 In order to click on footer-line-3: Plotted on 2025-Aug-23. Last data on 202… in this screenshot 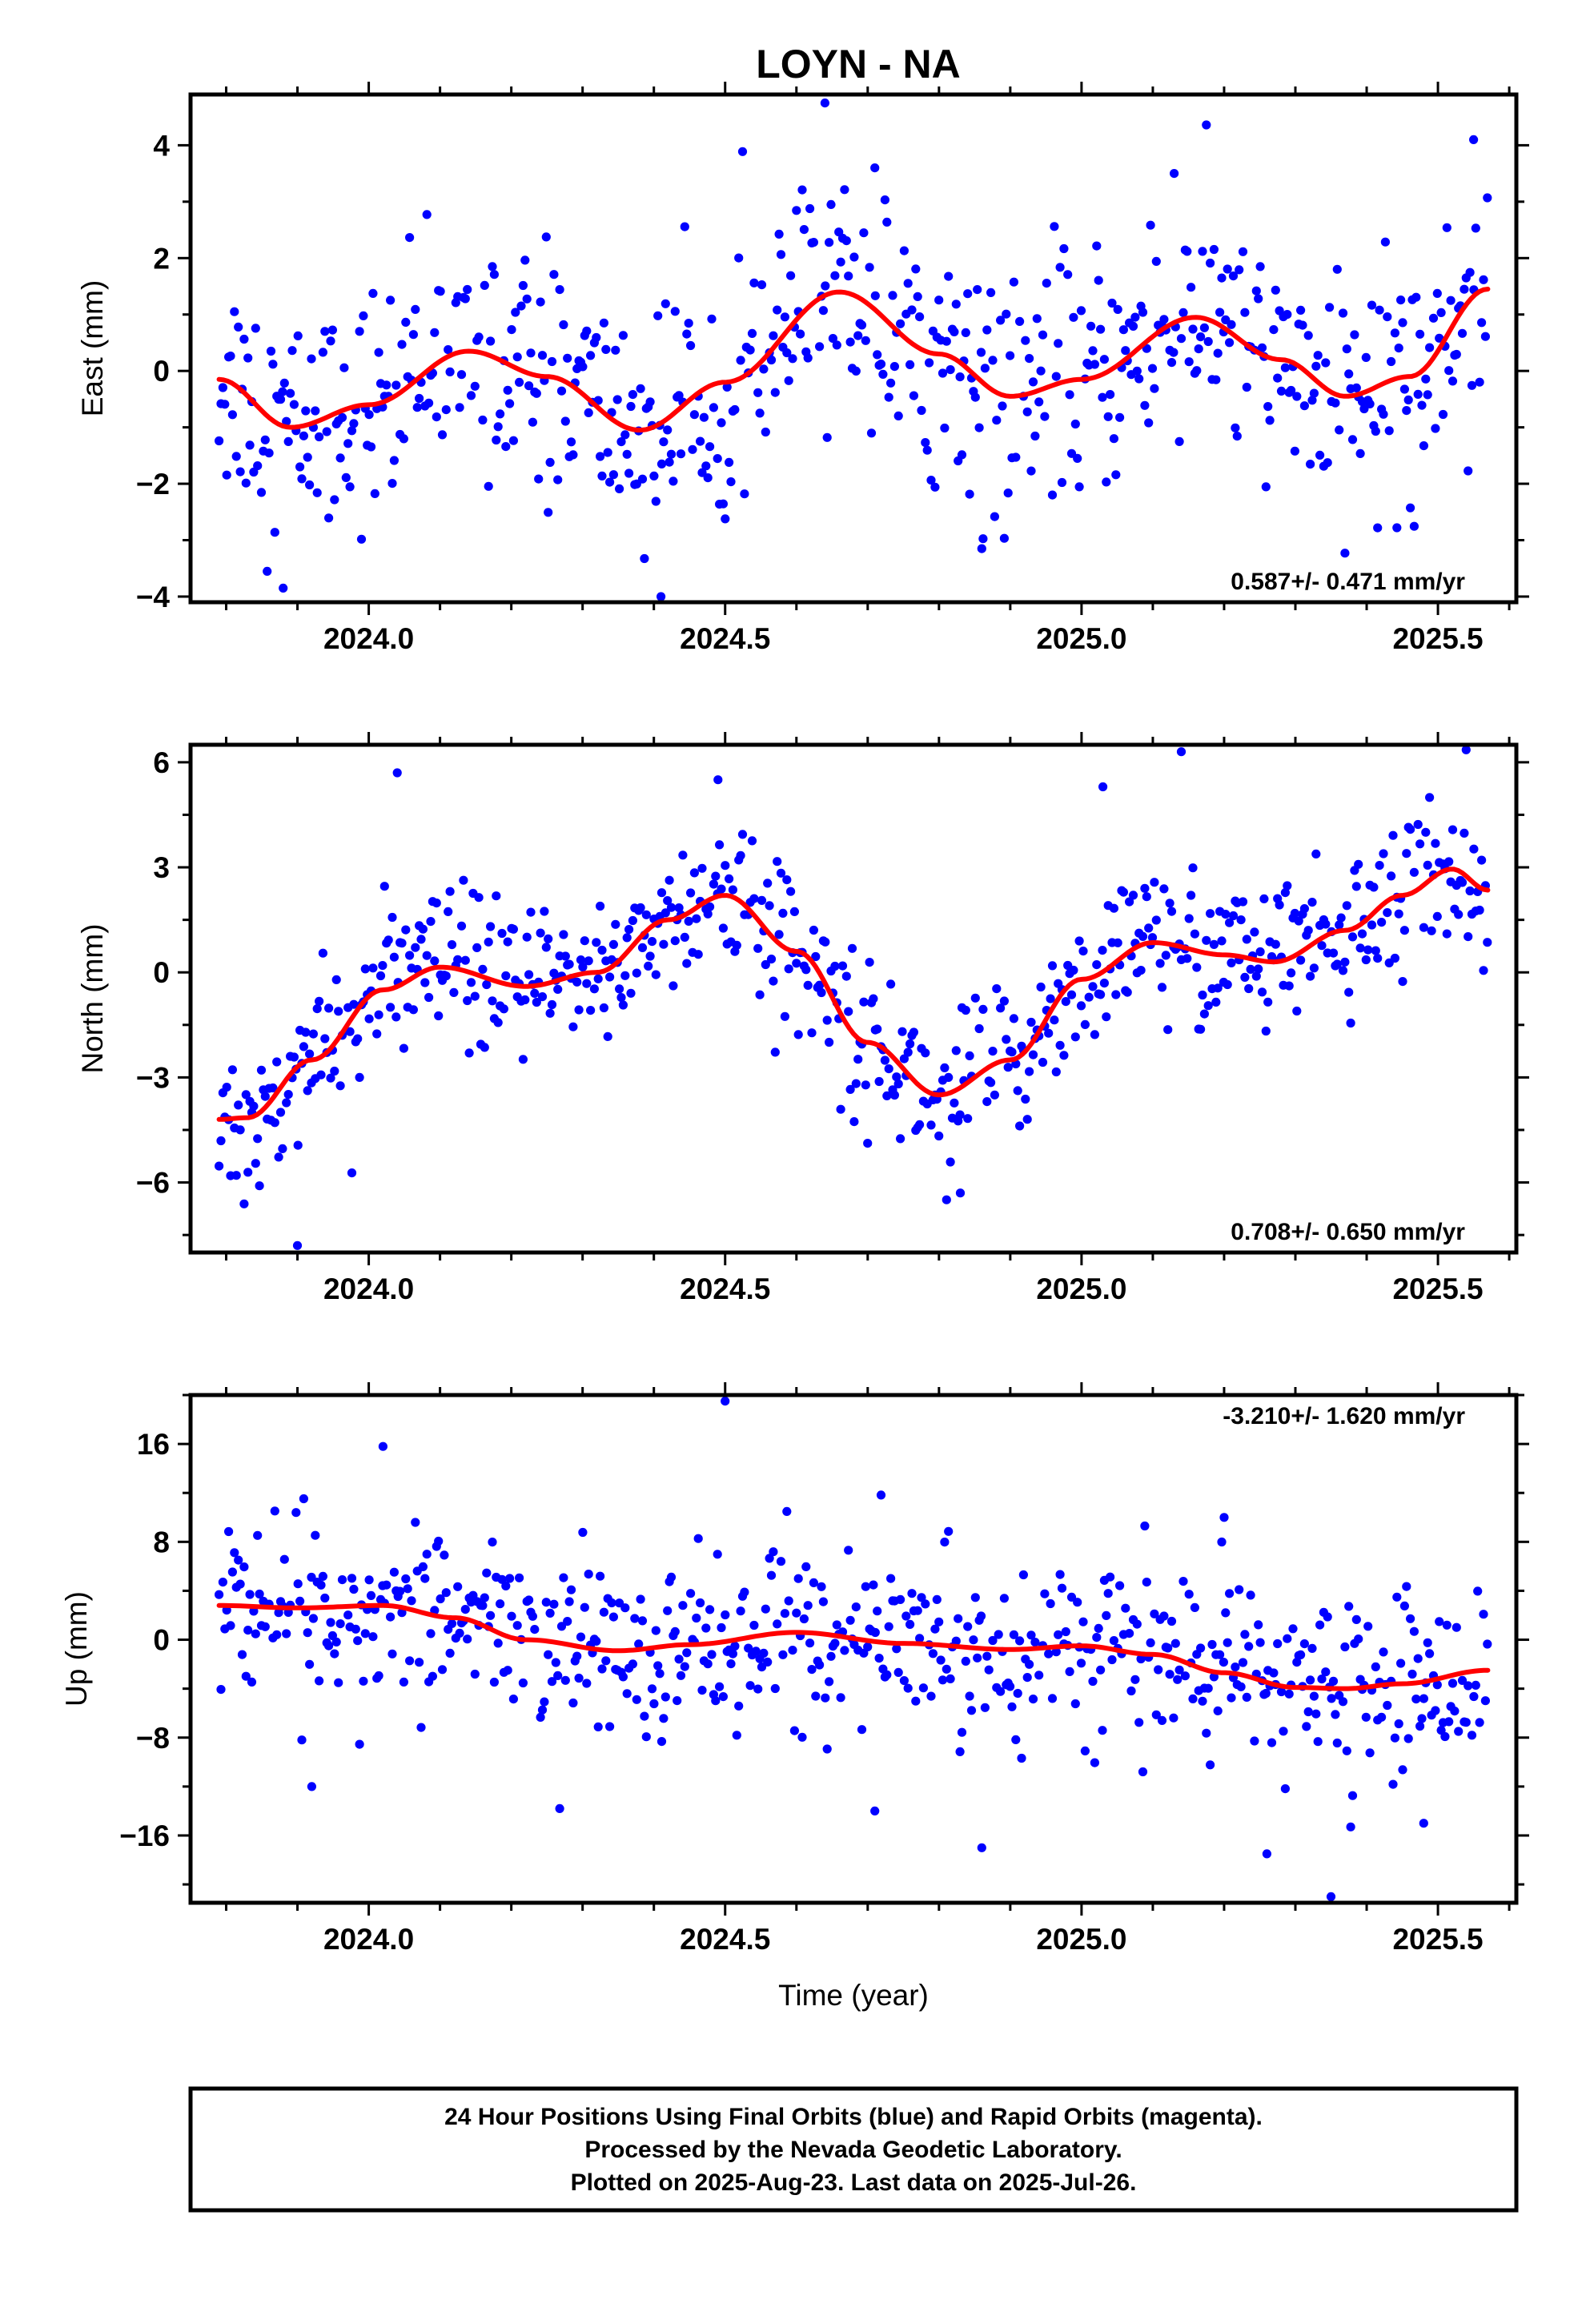, I will do `click(854, 2182)`.